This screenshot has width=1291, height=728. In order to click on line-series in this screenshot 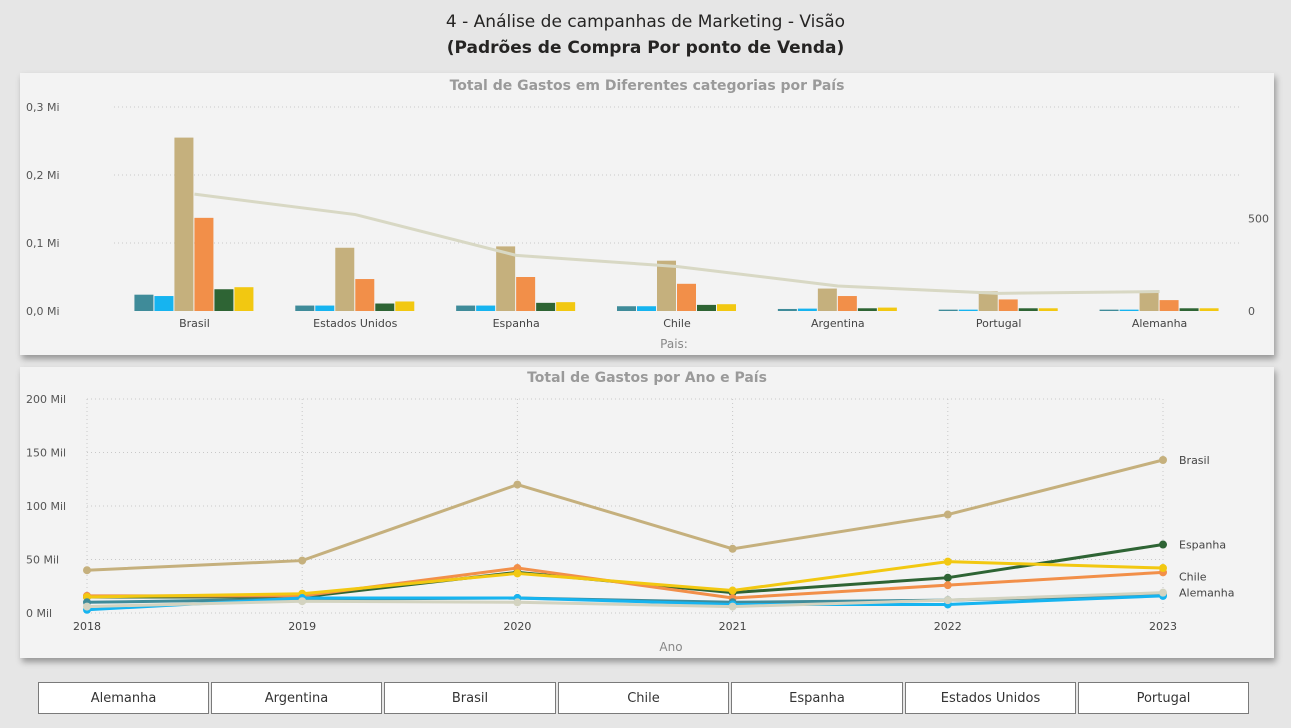, I will do `click(677, 243)`.